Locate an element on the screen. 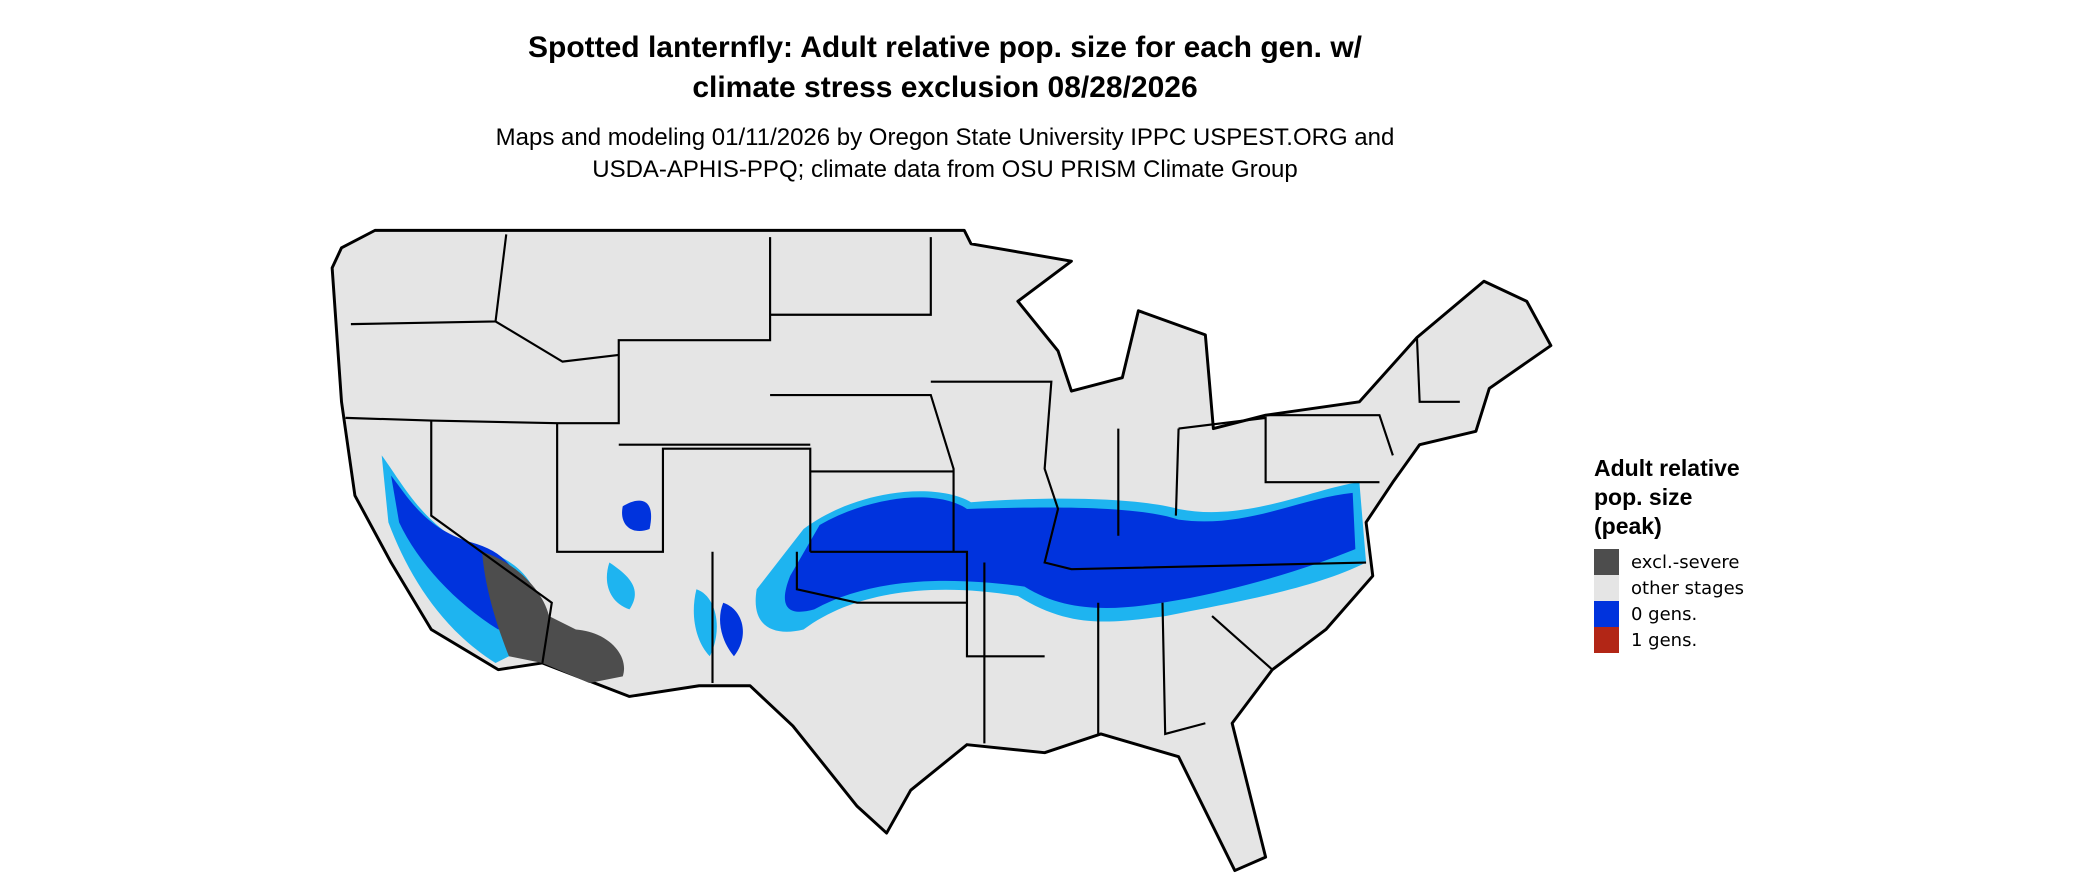 This screenshot has height=892, width=2100. legend-label: 1 gens. is located at coordinates (1664, 640).